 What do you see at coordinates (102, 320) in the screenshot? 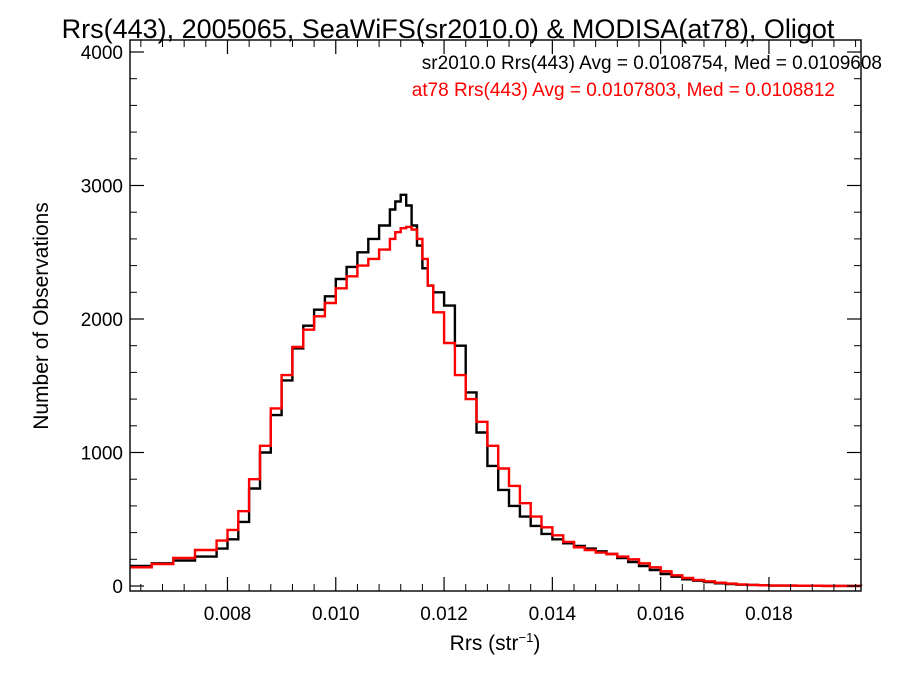
I see `y-tick-label: 2000` at bounding box center [102, 320].